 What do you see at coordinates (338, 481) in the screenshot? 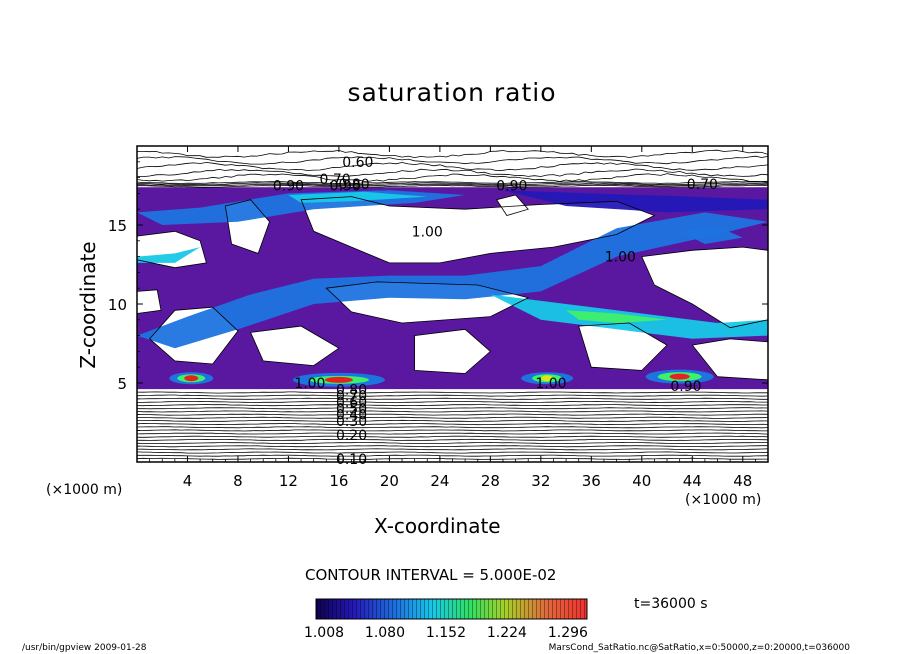
I see `x-tick-label: 16` at bounding box center [338, 481].